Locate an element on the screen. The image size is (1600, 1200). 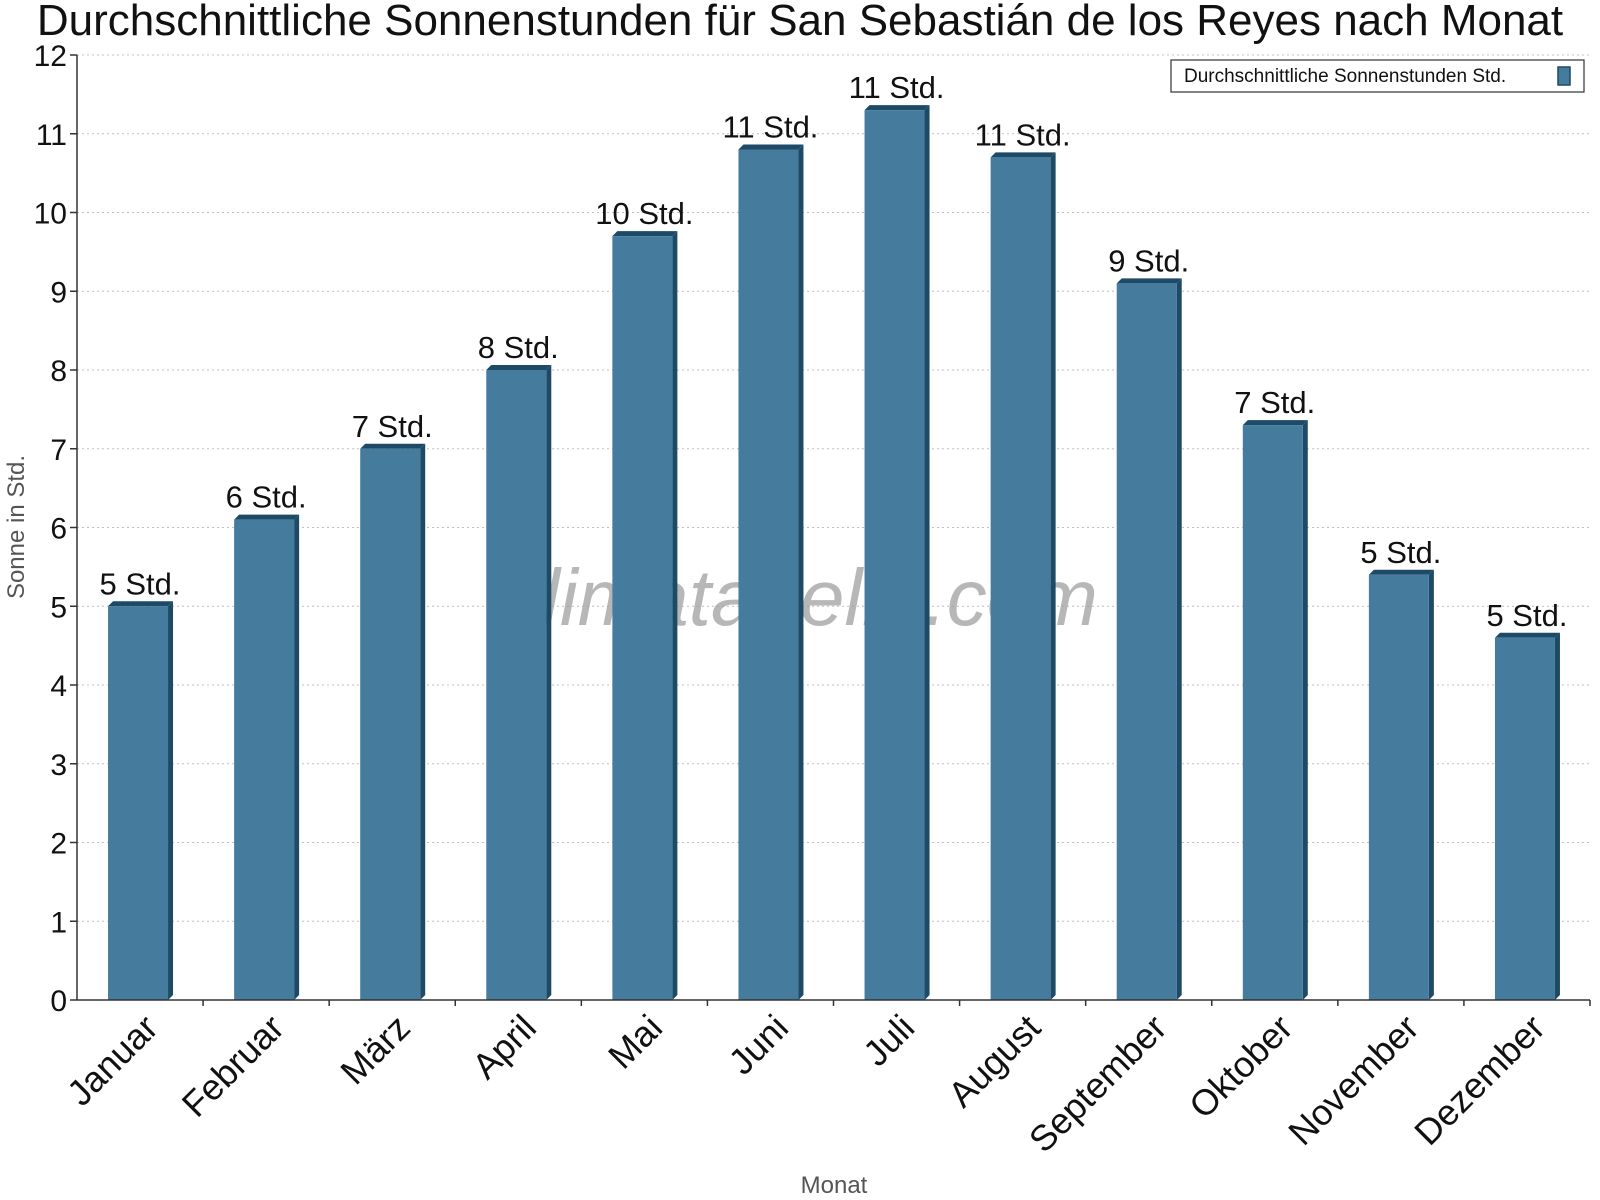
bar-november is located at coordinates (1401, 784).